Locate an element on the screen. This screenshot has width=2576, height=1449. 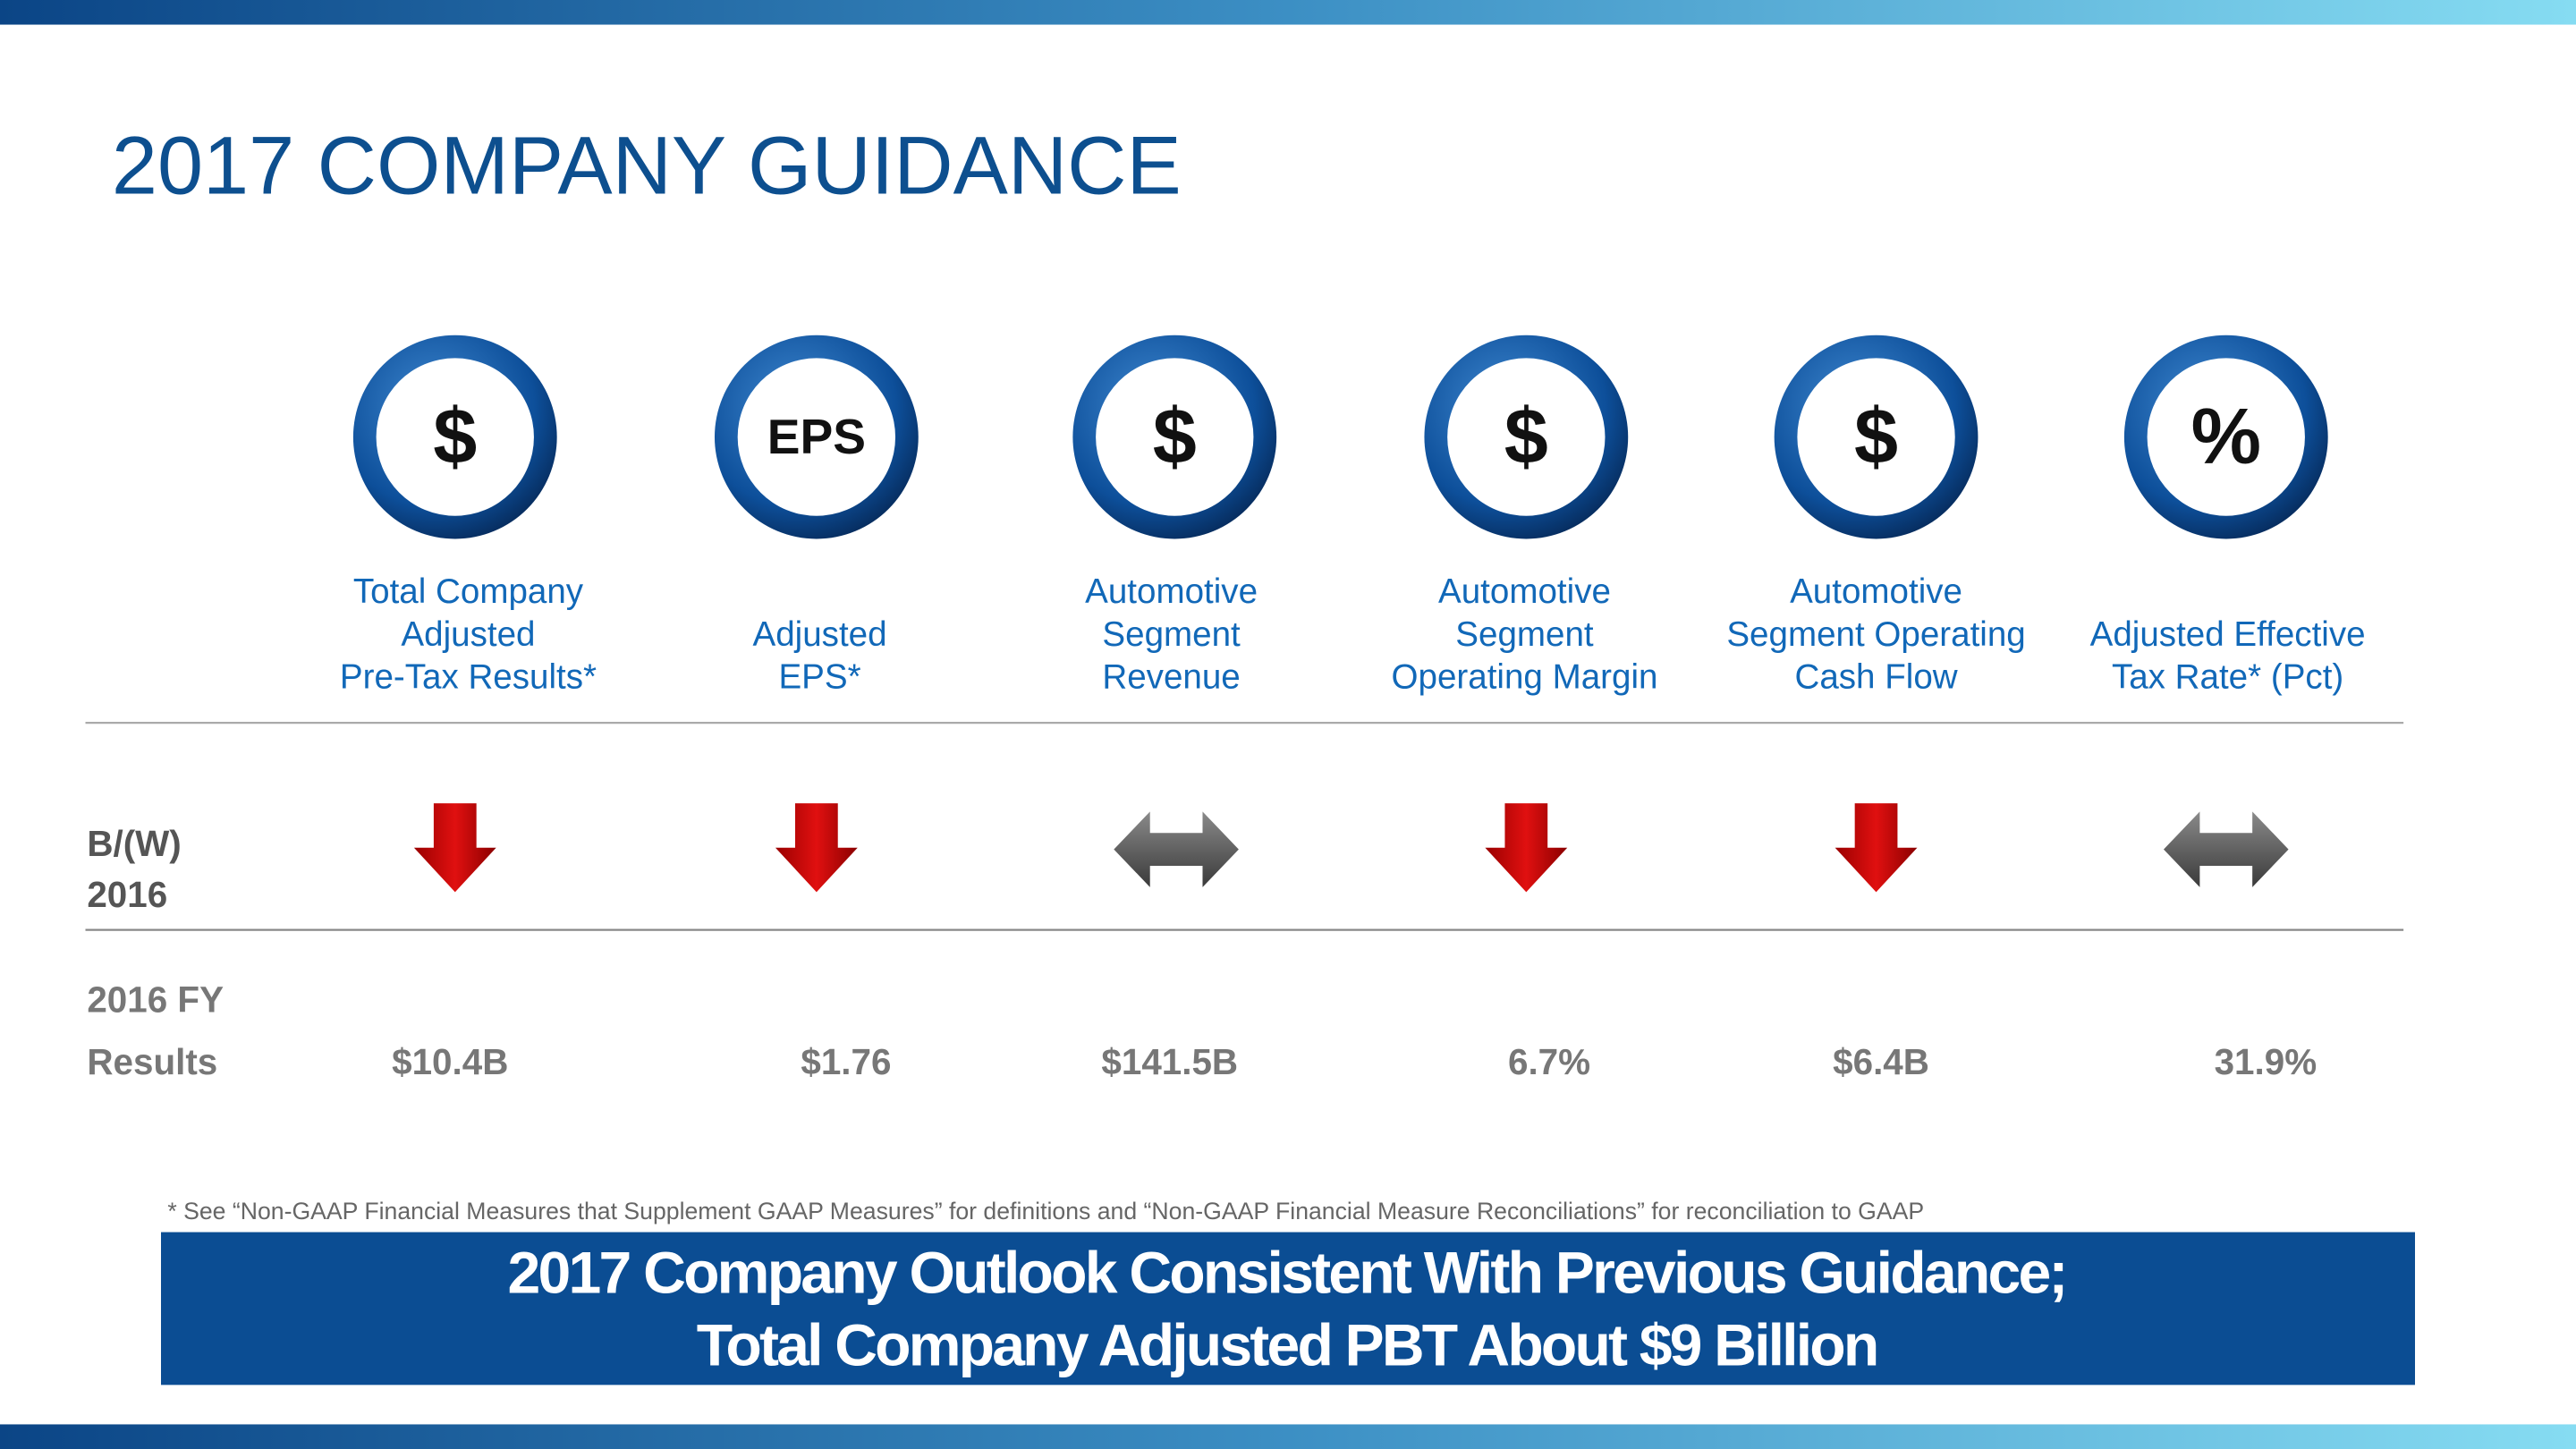
row-label: 2016 is located at coordinates (127, 894).